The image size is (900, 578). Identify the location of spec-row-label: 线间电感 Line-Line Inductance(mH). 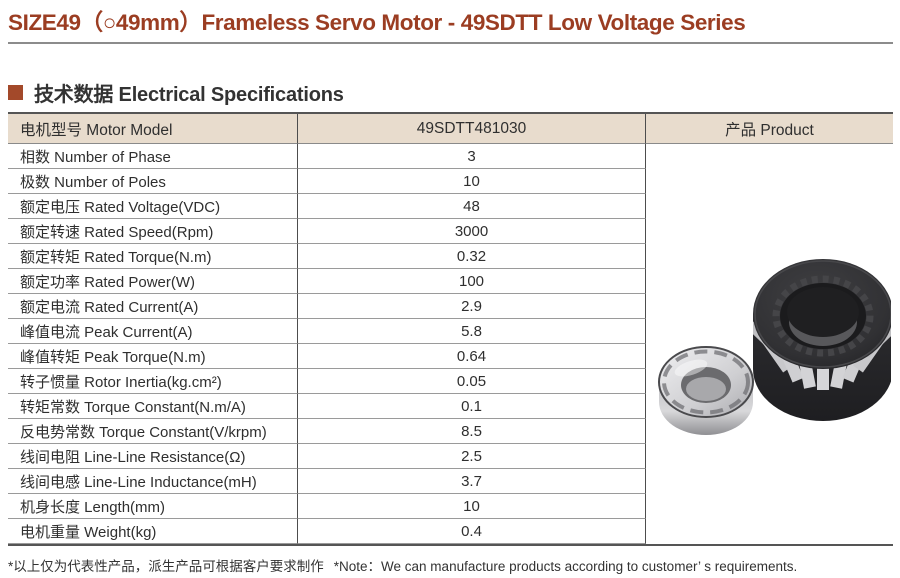
(153, 481).